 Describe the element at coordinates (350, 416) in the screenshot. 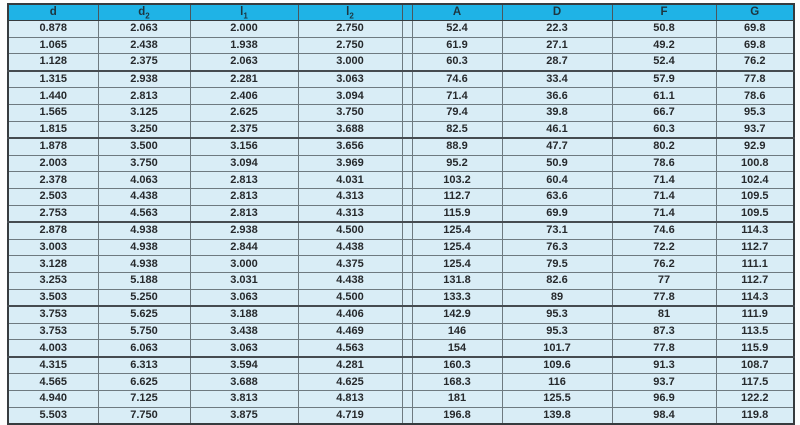

I see `cell: 4.719` at that location.